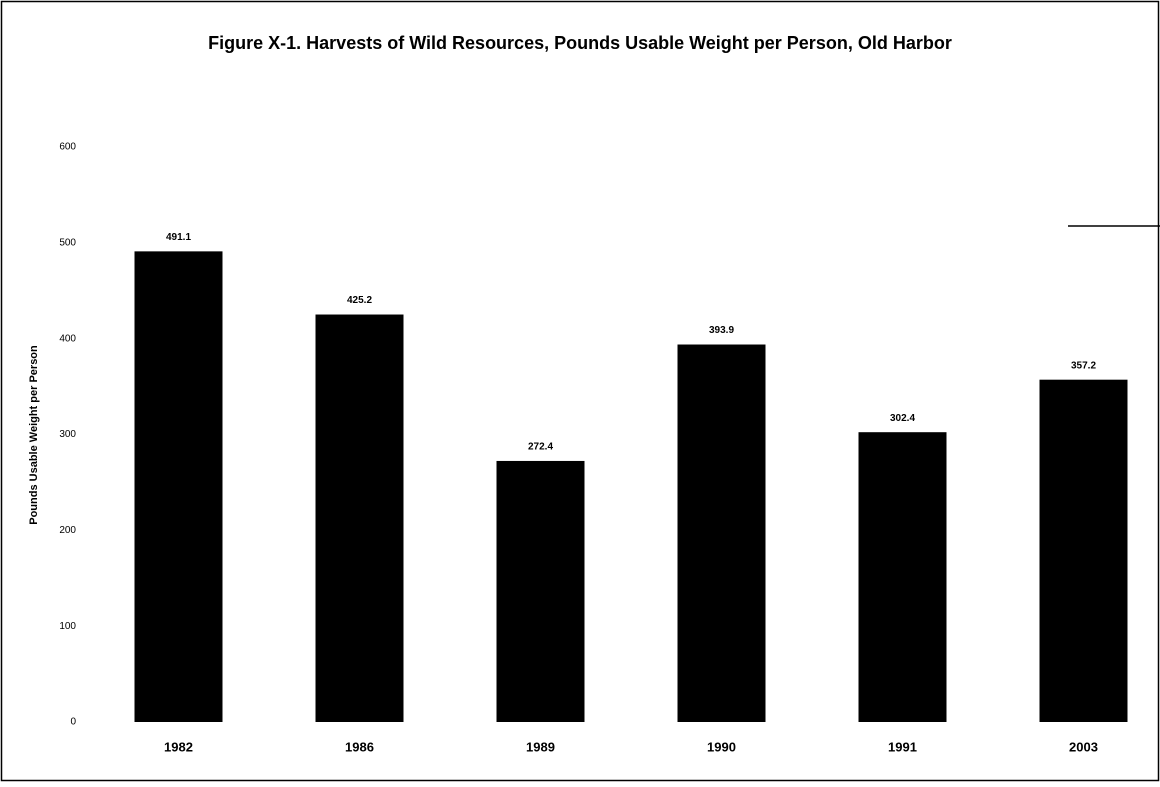 The image size is (1160, 787). Describe the element at coordinates (178, 746) in the screenshot. I see `x-tick-label: 1982` at that location.